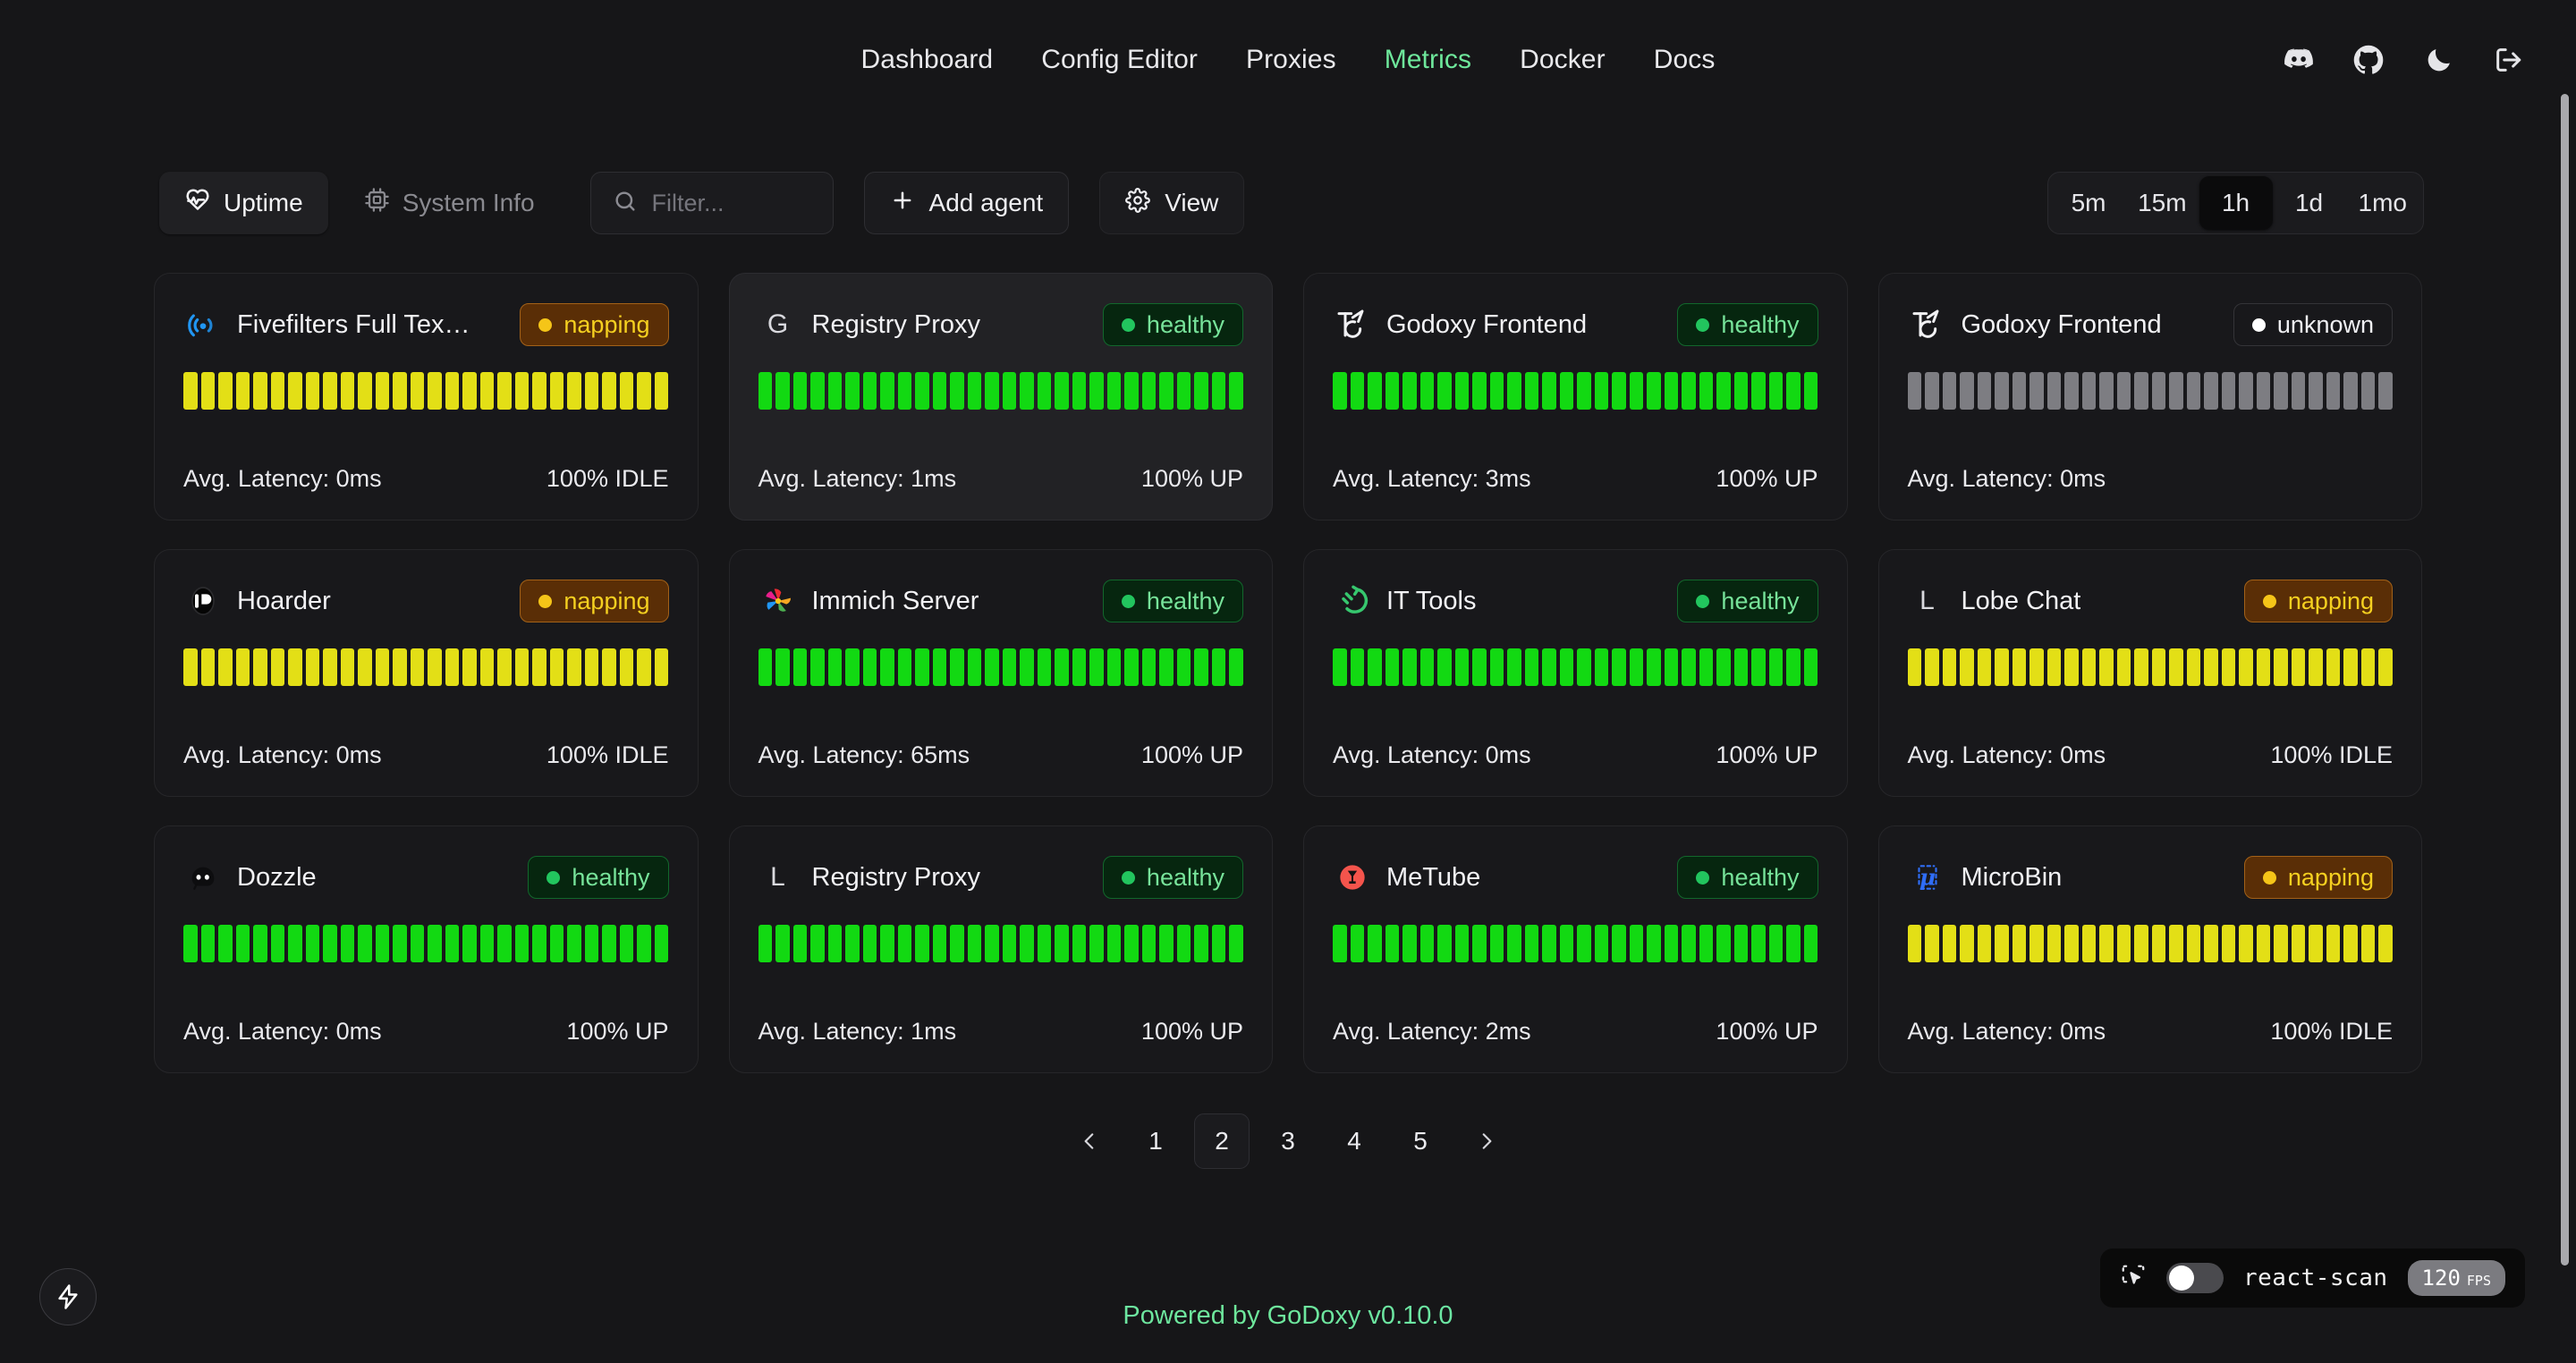  What do you see at coordinates (2195, 1278) in the screenshot?
I see `react-scan-toggle` at bounding box center [2195, 1278].